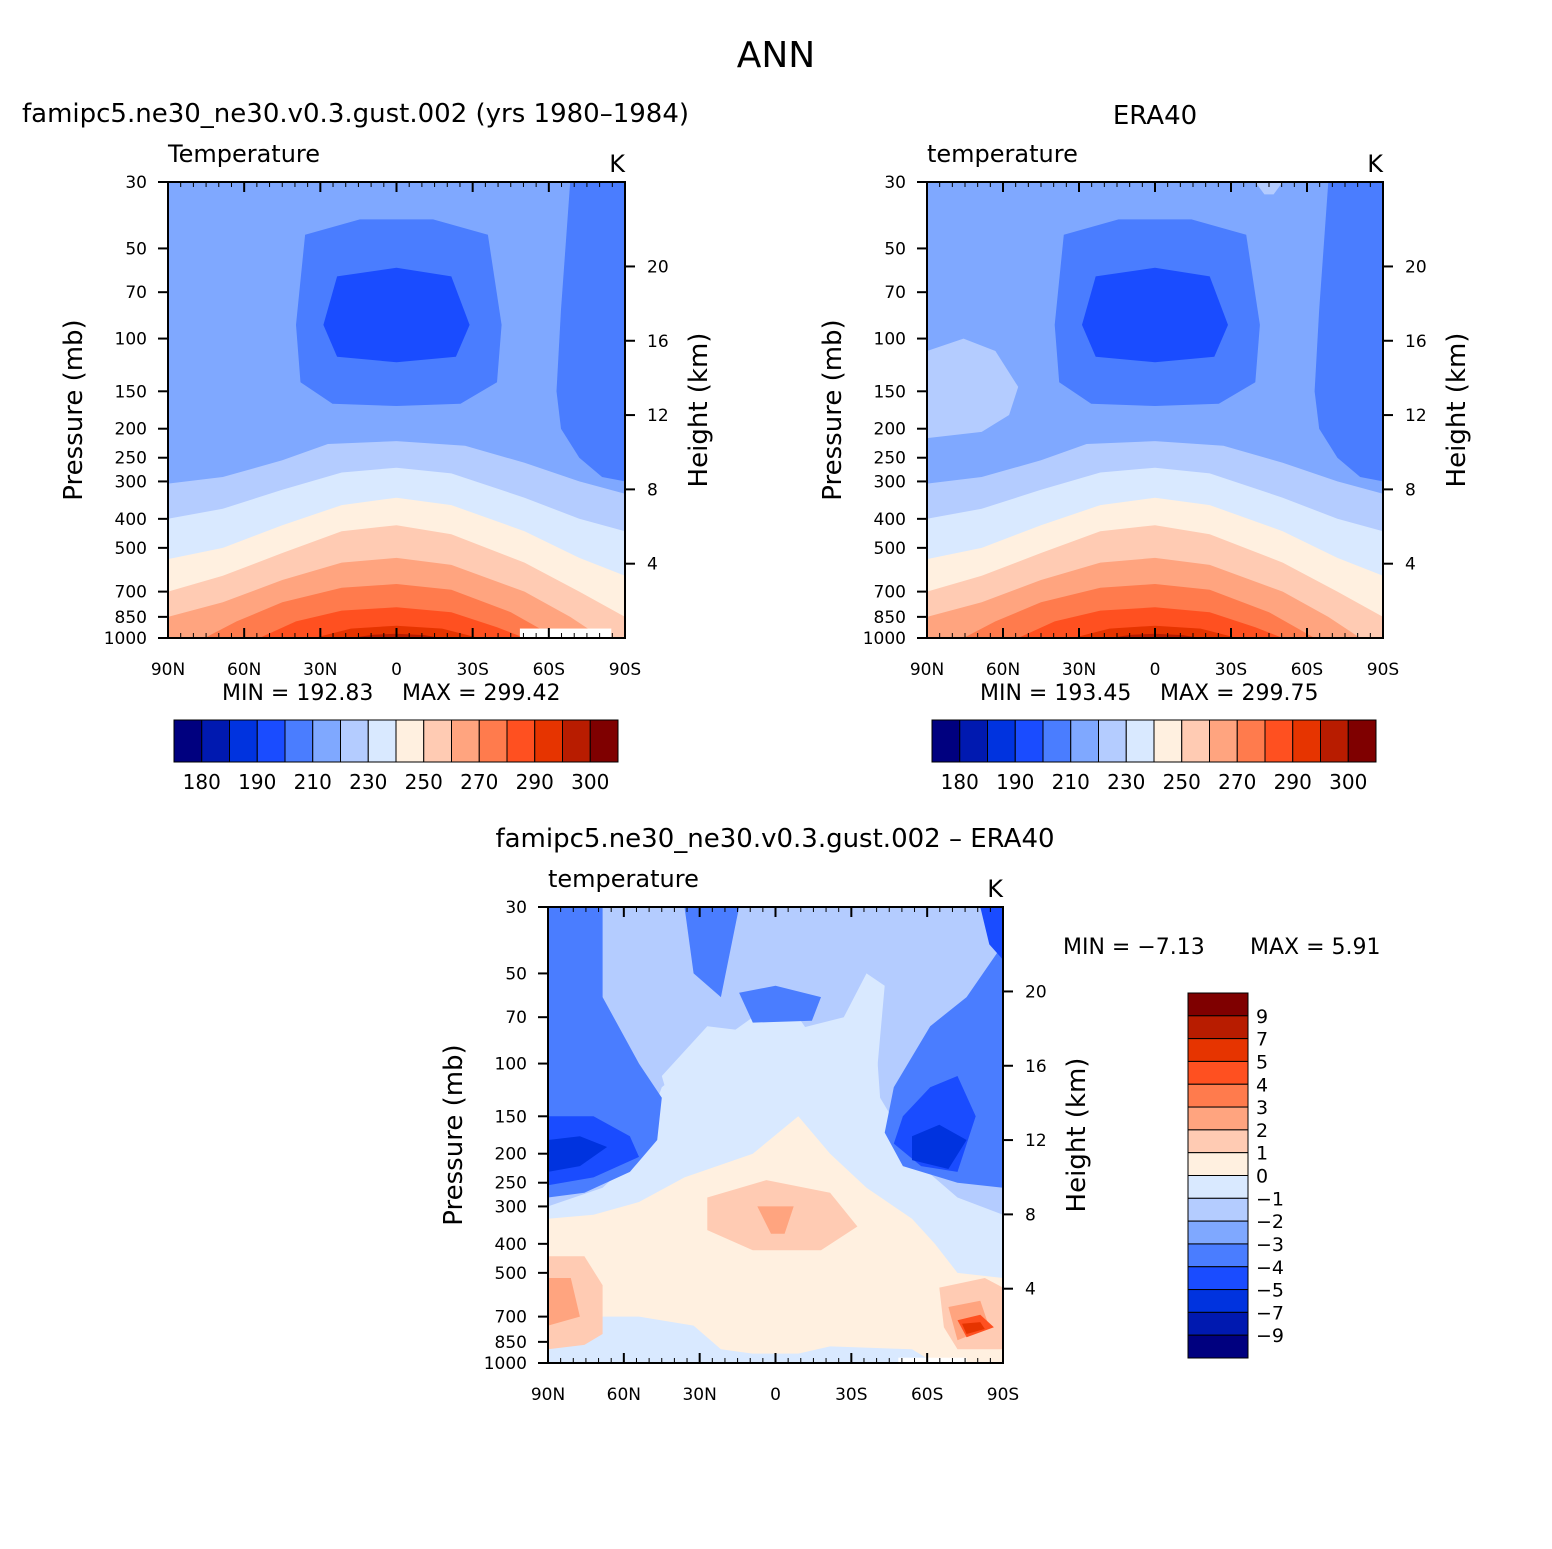  Describe the element at coordinates (973, 388) in the screenshot. I see `north-warm-lobe` at that location.